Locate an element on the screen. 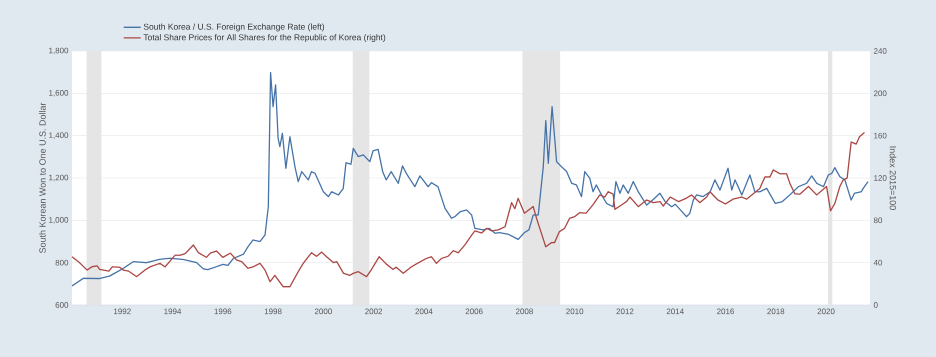  legend-label: Total Share Prices for All Shares for the Republic of Korea (right) is located at coordinates (265, 38).